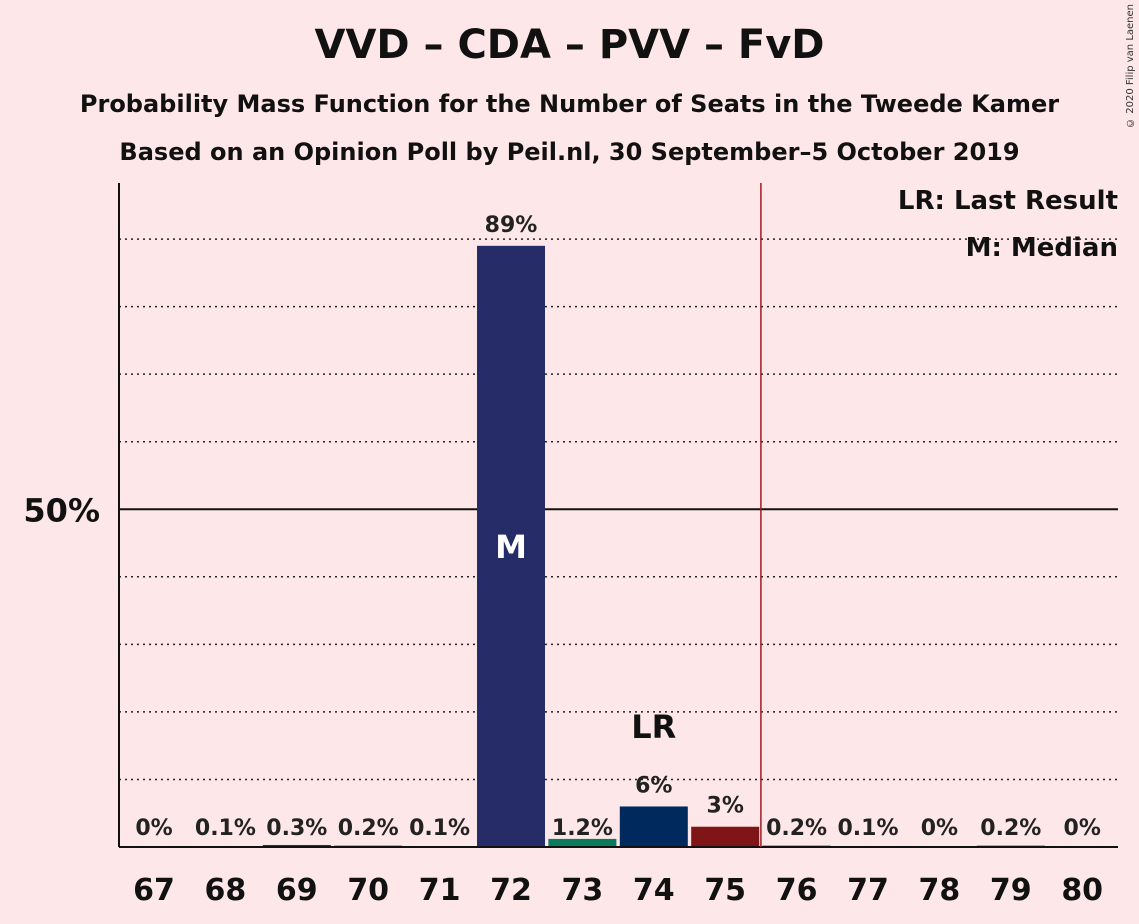 The width and height of the screenshot is (1139, 924). What do you see at coordinates (725, 890) in the screenshot?
I see `x-tick-label-75: 75` at bounding box center [725, 890].